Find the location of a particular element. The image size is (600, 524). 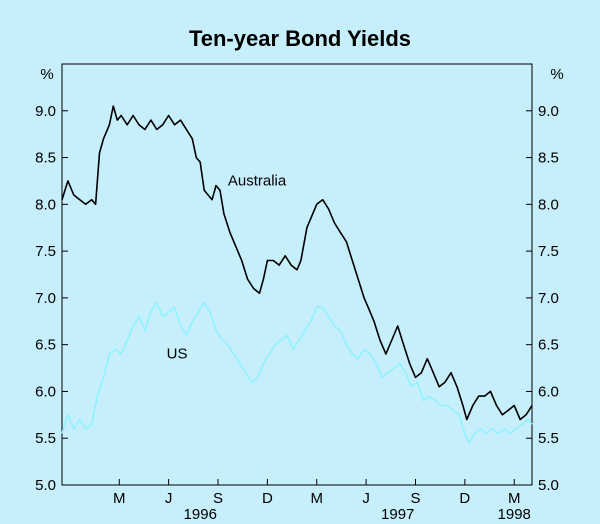

y-tick-right-label: 5.5 is located at coordinates (548, 438).